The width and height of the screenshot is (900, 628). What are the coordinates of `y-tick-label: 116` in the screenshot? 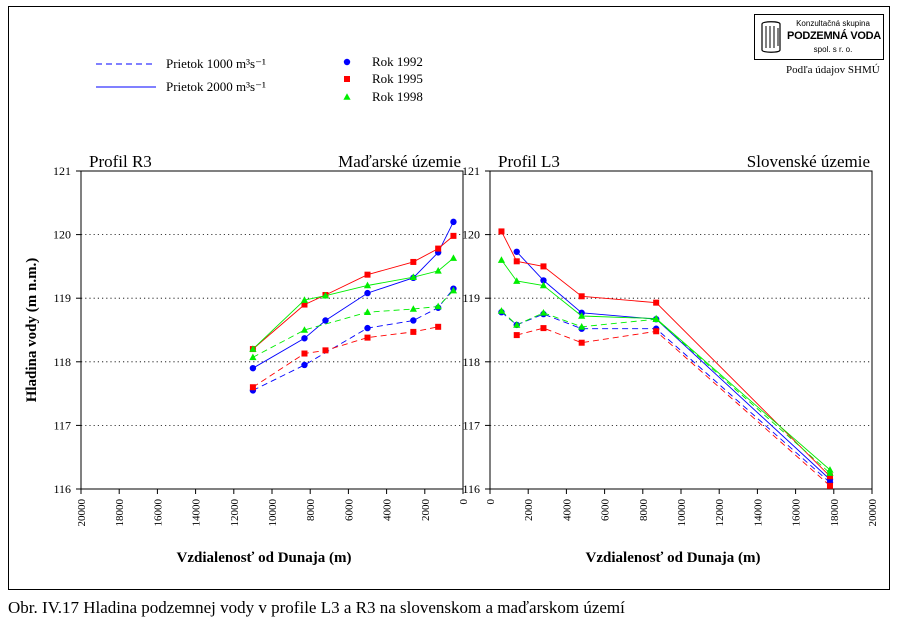 It's located at (471, 489).